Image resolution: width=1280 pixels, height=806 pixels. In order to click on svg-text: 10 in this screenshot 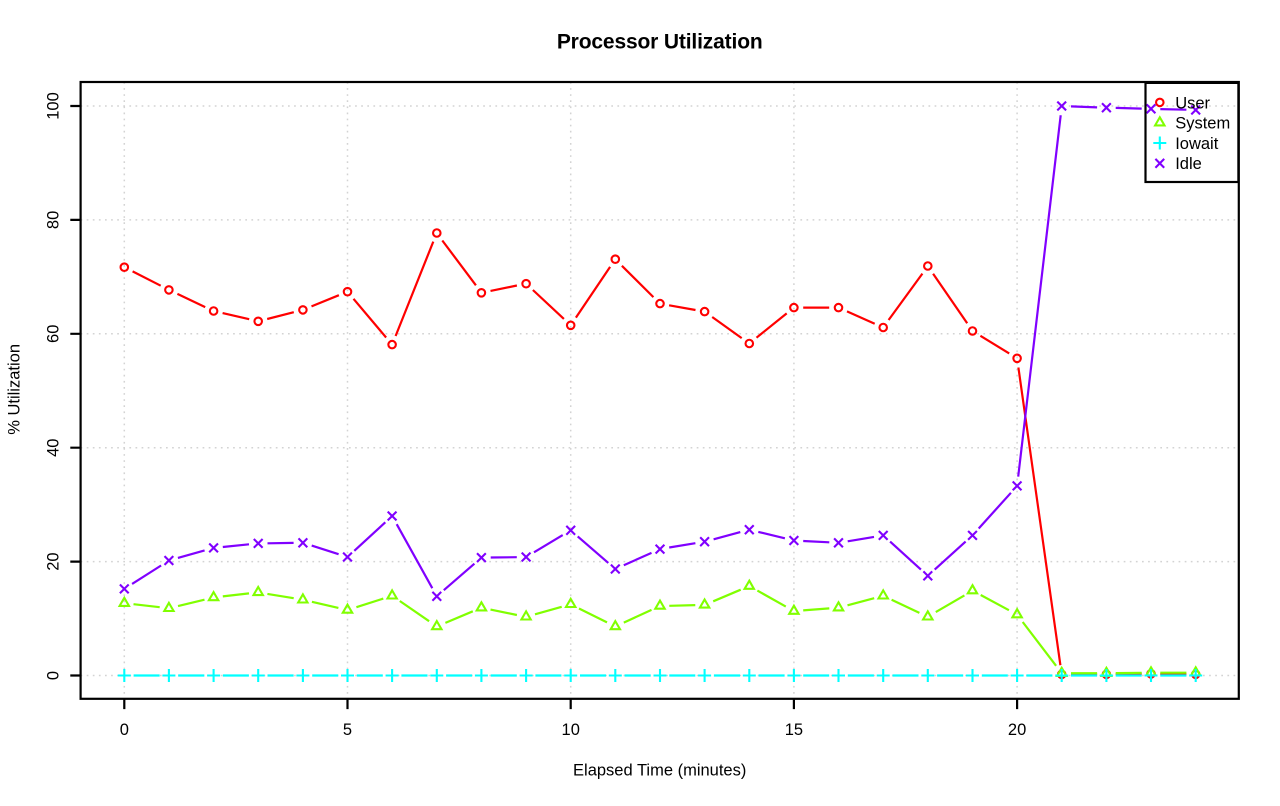, I will do `click(571, 730)`.